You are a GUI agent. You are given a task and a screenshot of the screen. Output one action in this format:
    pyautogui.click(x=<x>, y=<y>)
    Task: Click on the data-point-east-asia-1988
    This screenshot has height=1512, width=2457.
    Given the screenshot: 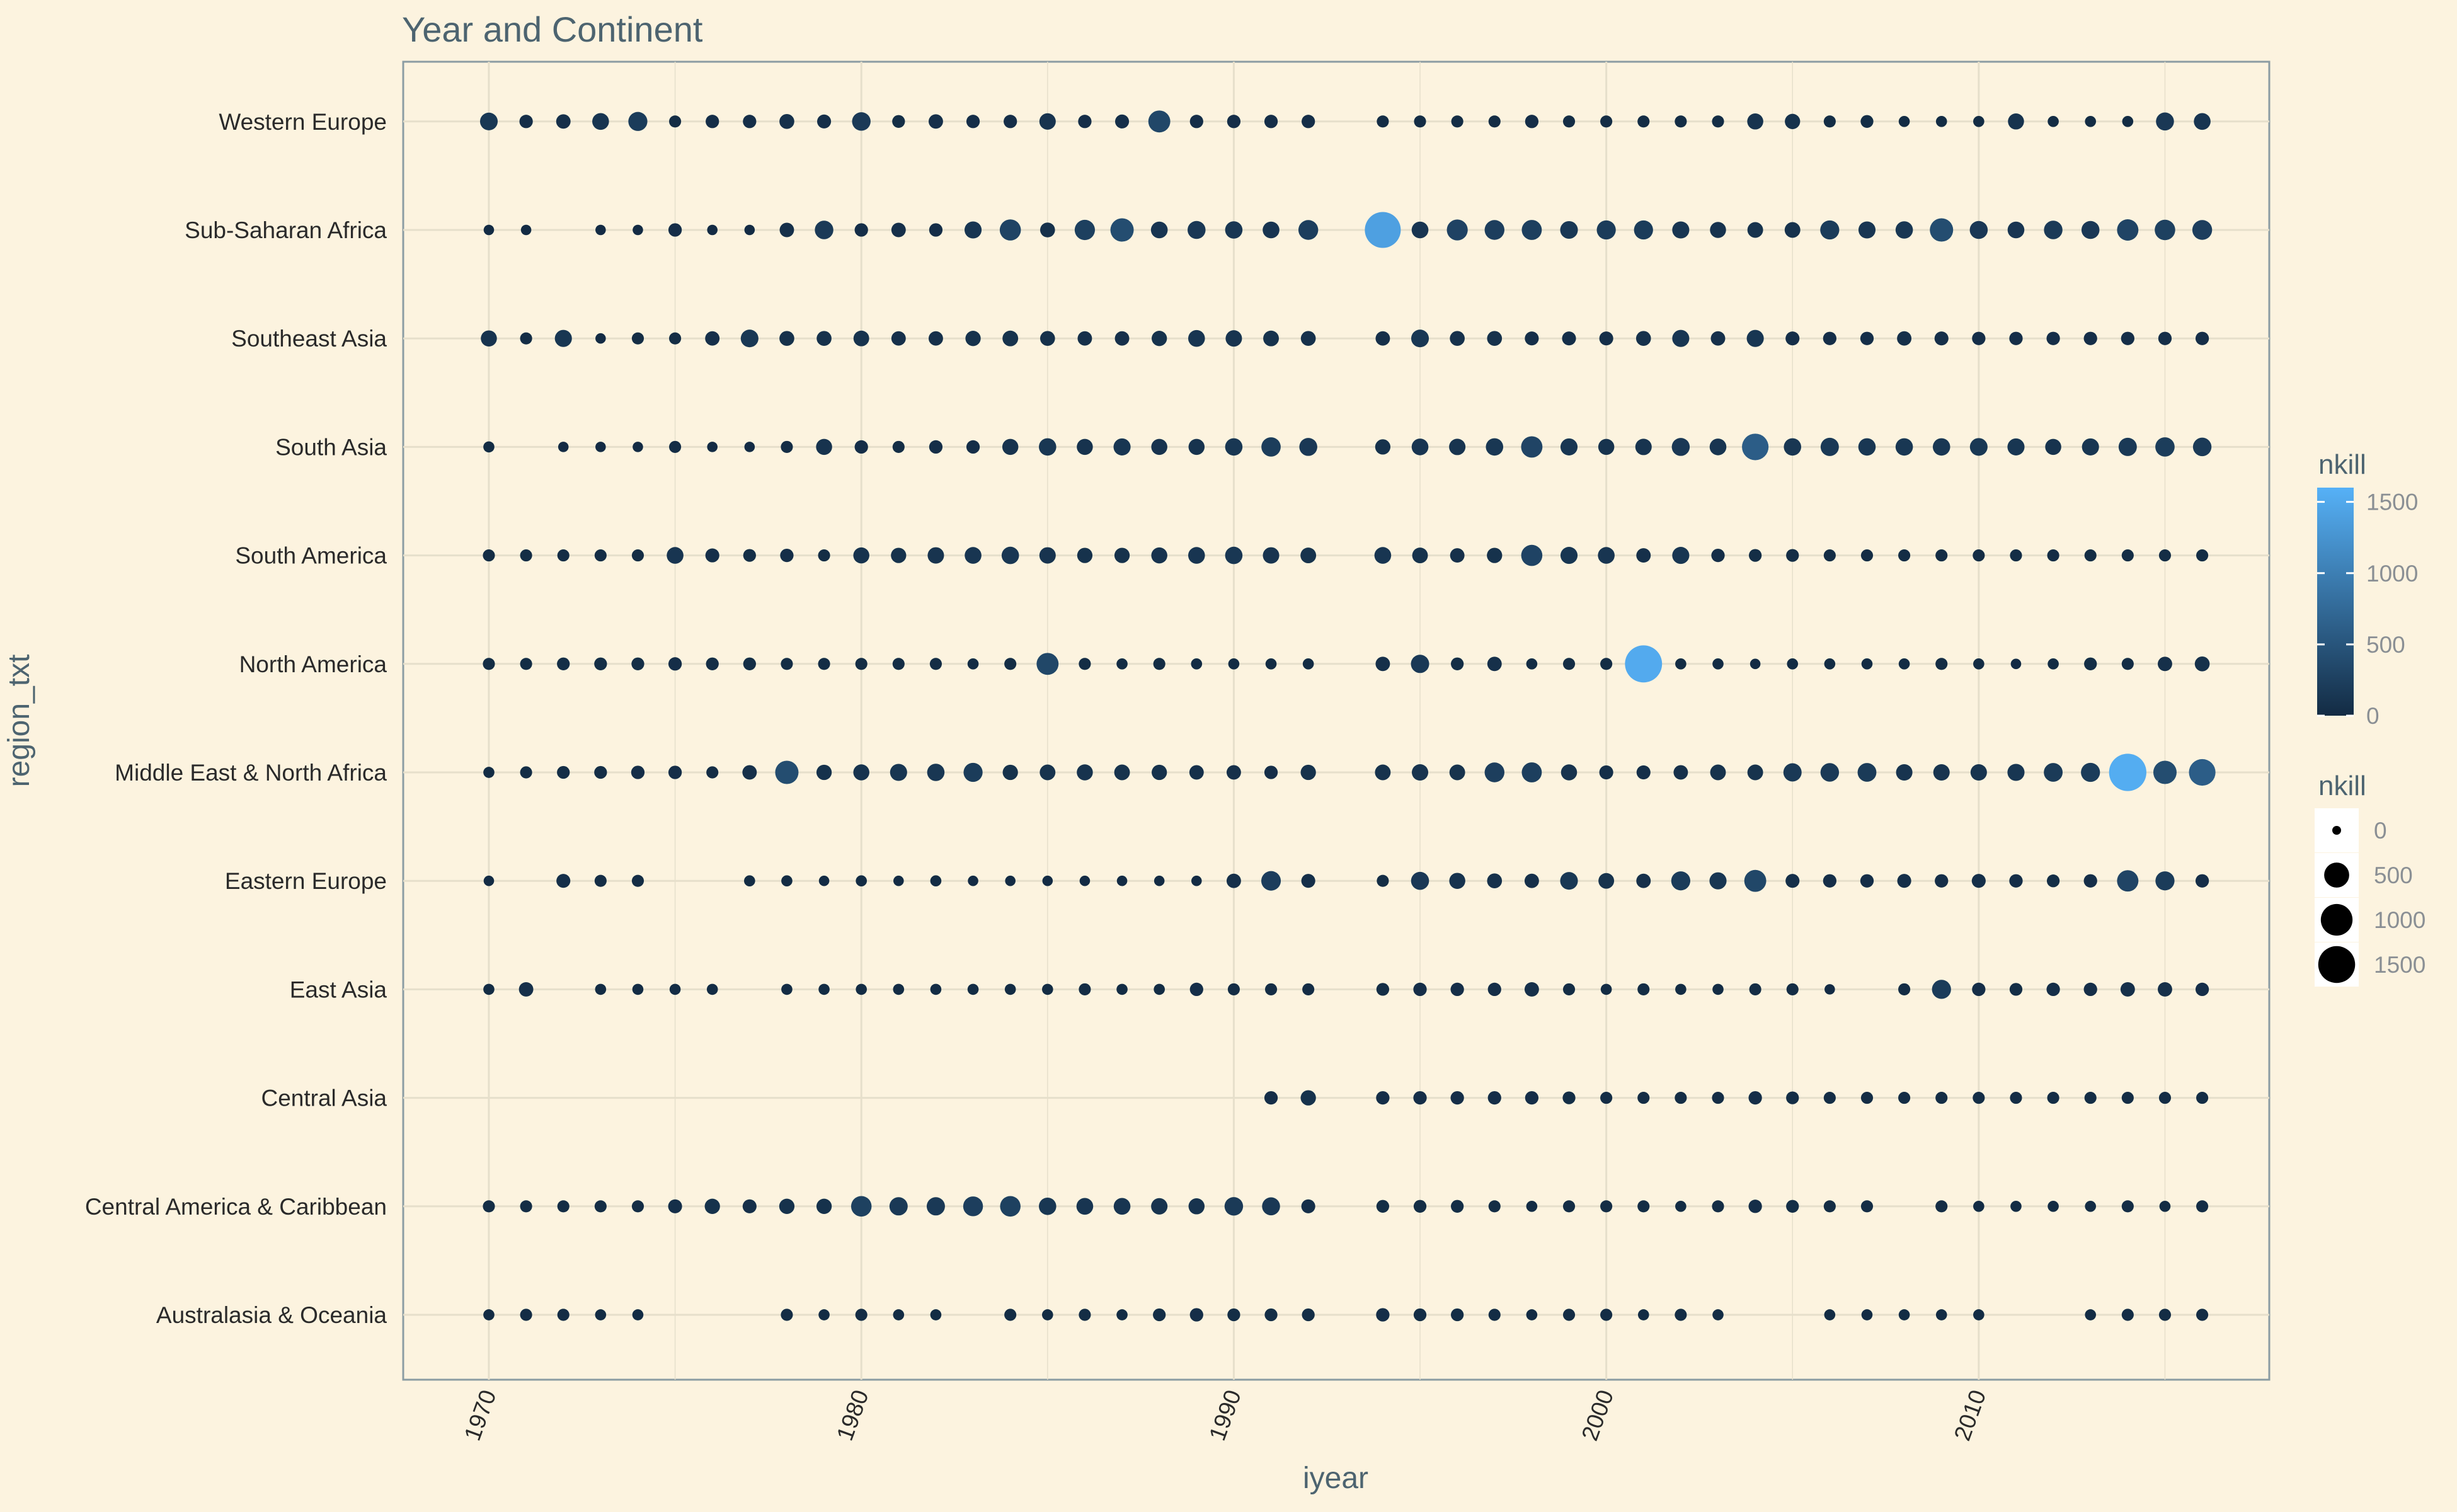 What is the action you would take?
    pyautogui.click(x=1159, y=989)
    